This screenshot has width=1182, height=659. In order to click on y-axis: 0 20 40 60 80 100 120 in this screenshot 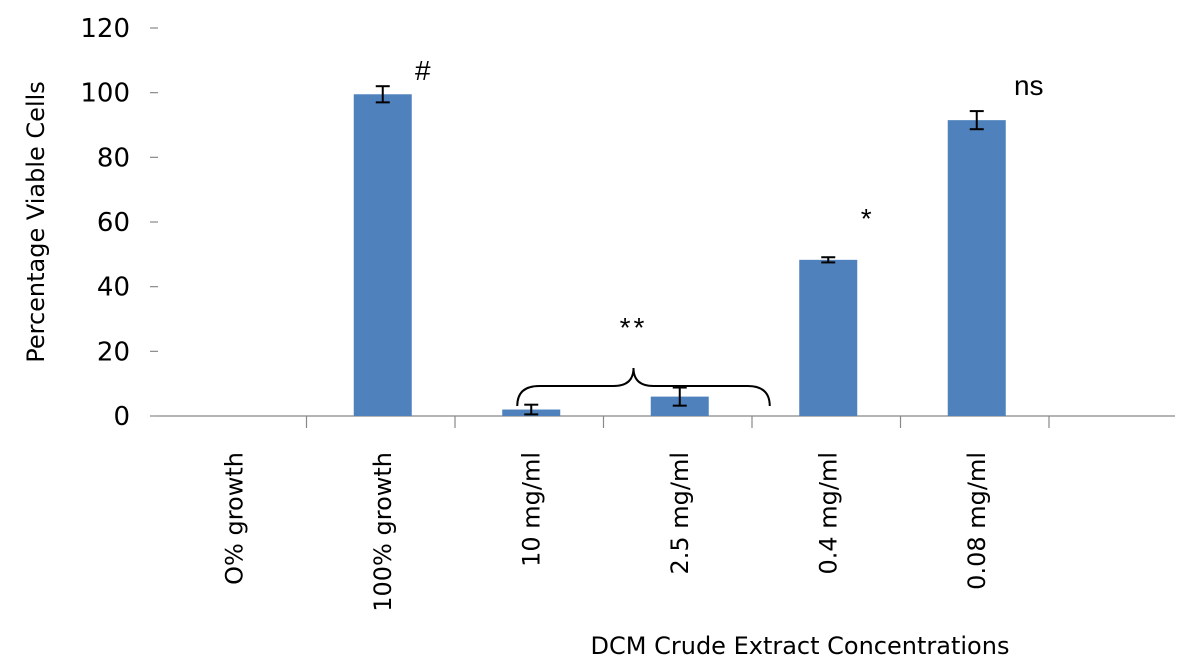, I will do `click(119, 223)`.